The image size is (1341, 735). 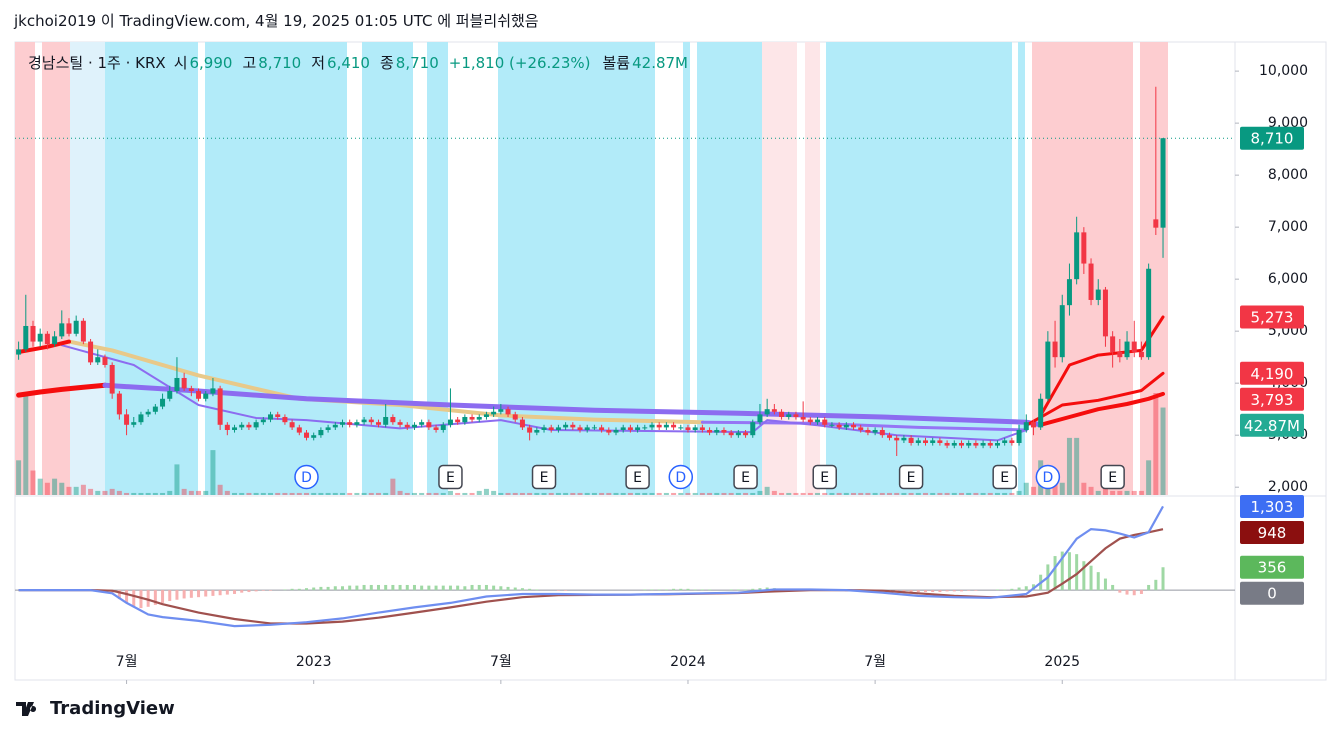 What do you see at coordinates (1272, 400) in the screenshot?
I see `price-tag-label: 3,793` at bounding box center [1272, 400].